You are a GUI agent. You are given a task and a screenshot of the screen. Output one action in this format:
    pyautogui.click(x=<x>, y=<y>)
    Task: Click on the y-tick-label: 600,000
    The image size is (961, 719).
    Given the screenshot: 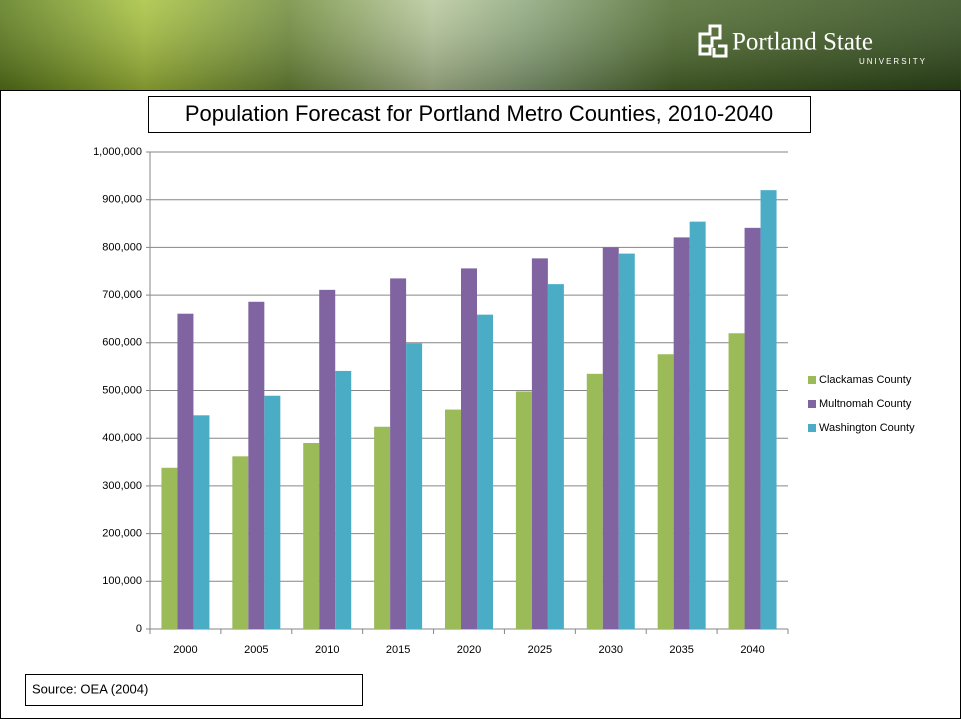 What is the action you would take?
    pyautogui.click(x=122, y=343)
    